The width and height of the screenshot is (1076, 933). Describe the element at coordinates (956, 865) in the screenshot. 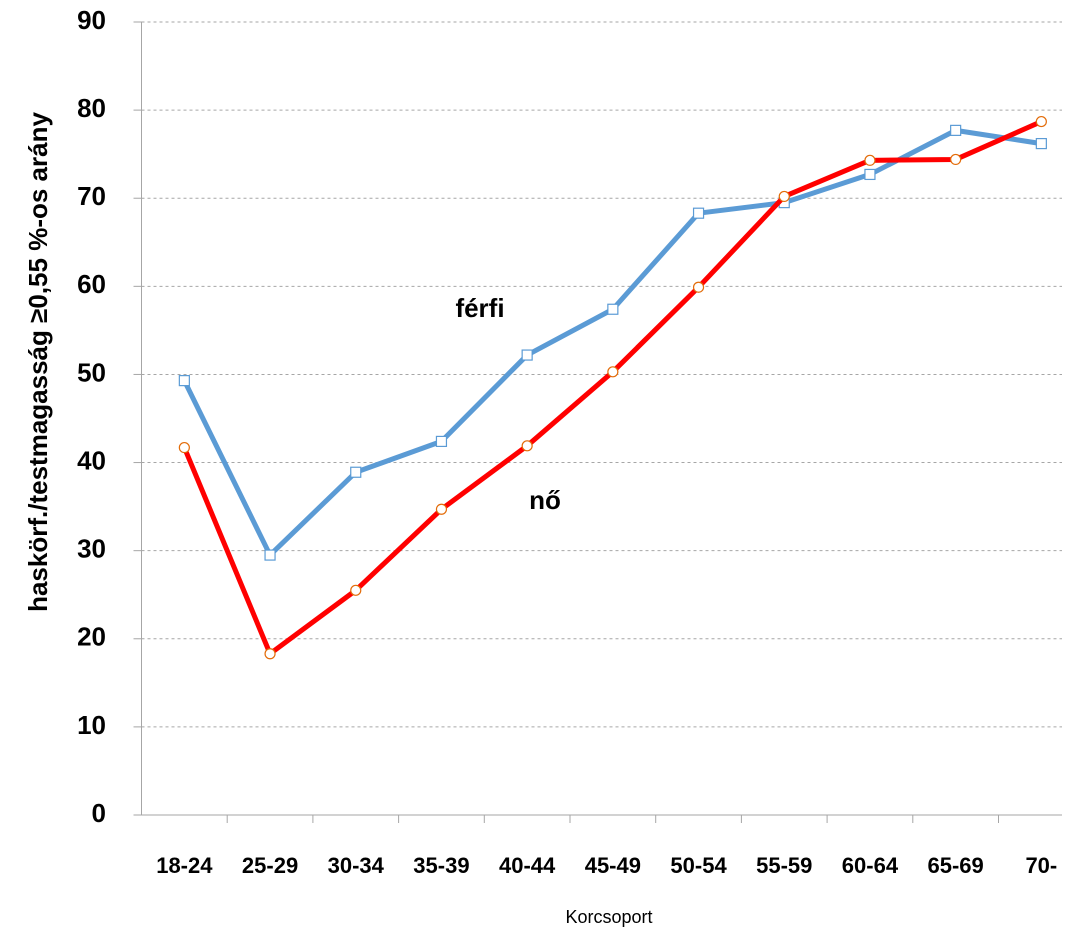

I see `x-tick-label: 65-69` at that location.